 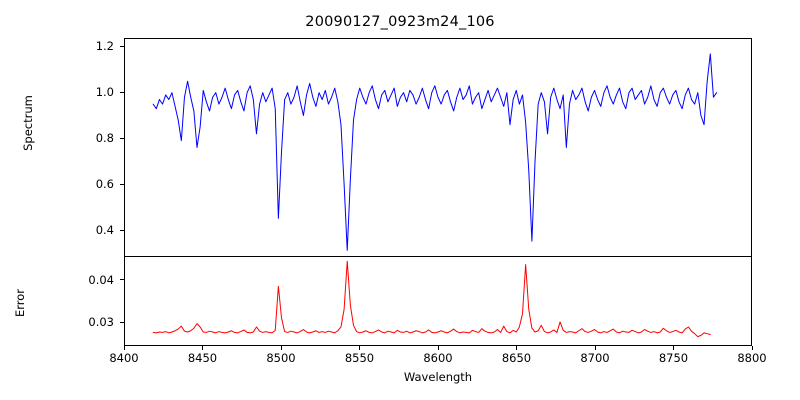 I want to click on x-tick-label: 8550, so click(x=359, y=358).